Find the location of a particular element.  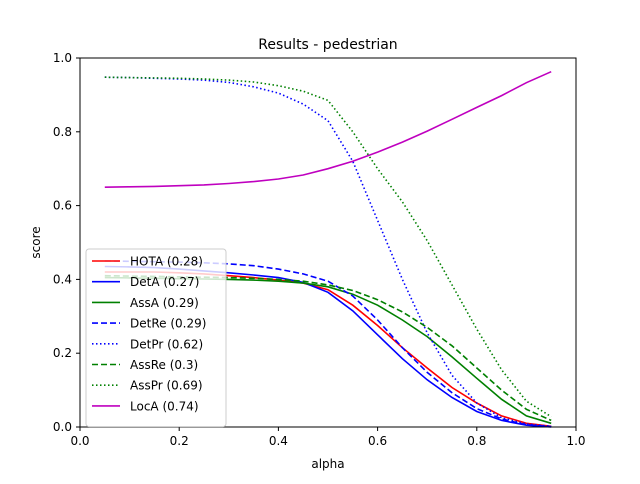

legend-label-7: LocA (0.74) is located at coordinates (164, 406).